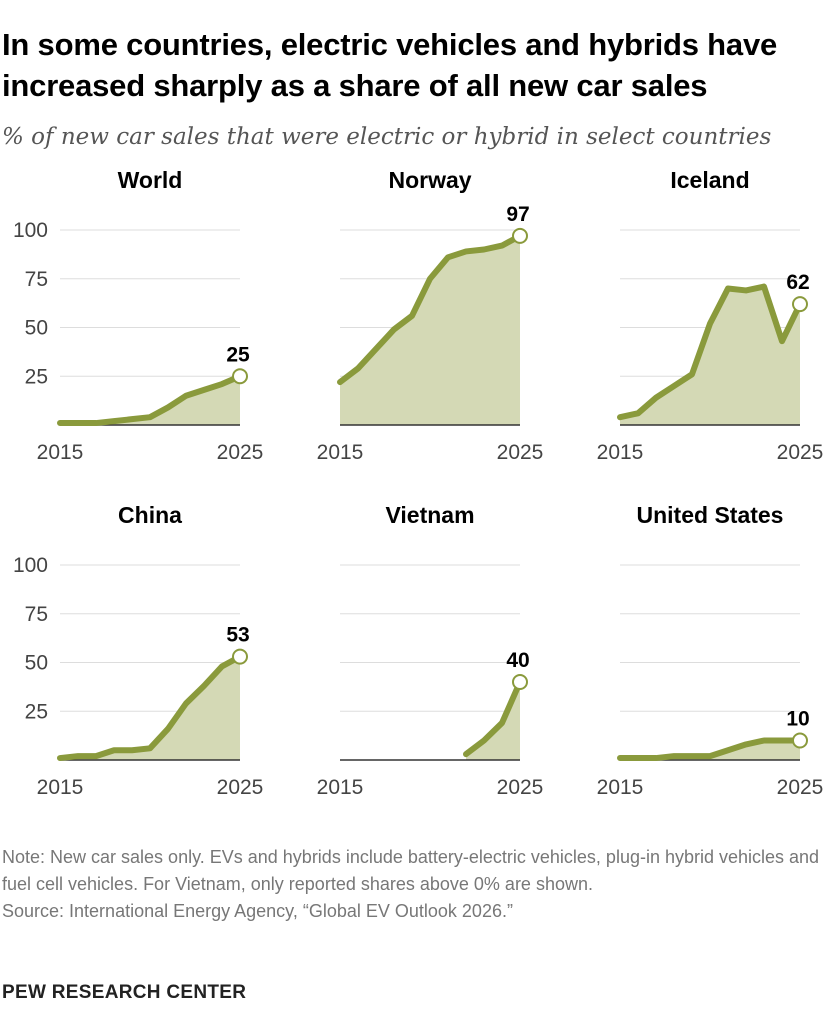 The image size is (840, 1028). Describe the element at coordinates (238, 354) in the screenshot. I see `end-value-label-world: 25` at that location.